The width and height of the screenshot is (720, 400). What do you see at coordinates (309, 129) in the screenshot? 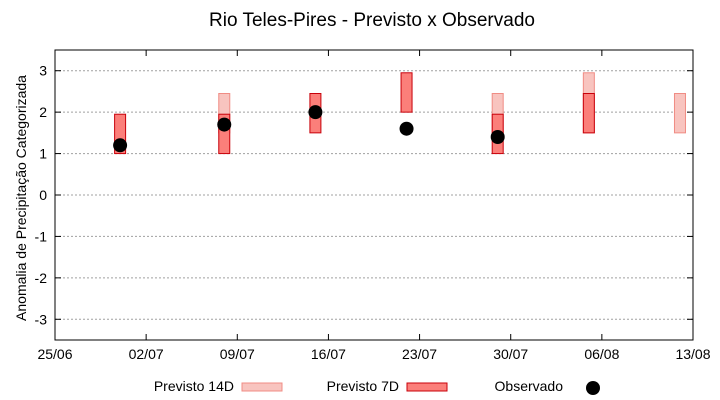
I see `series-observado` at bounding box center [309, 129].